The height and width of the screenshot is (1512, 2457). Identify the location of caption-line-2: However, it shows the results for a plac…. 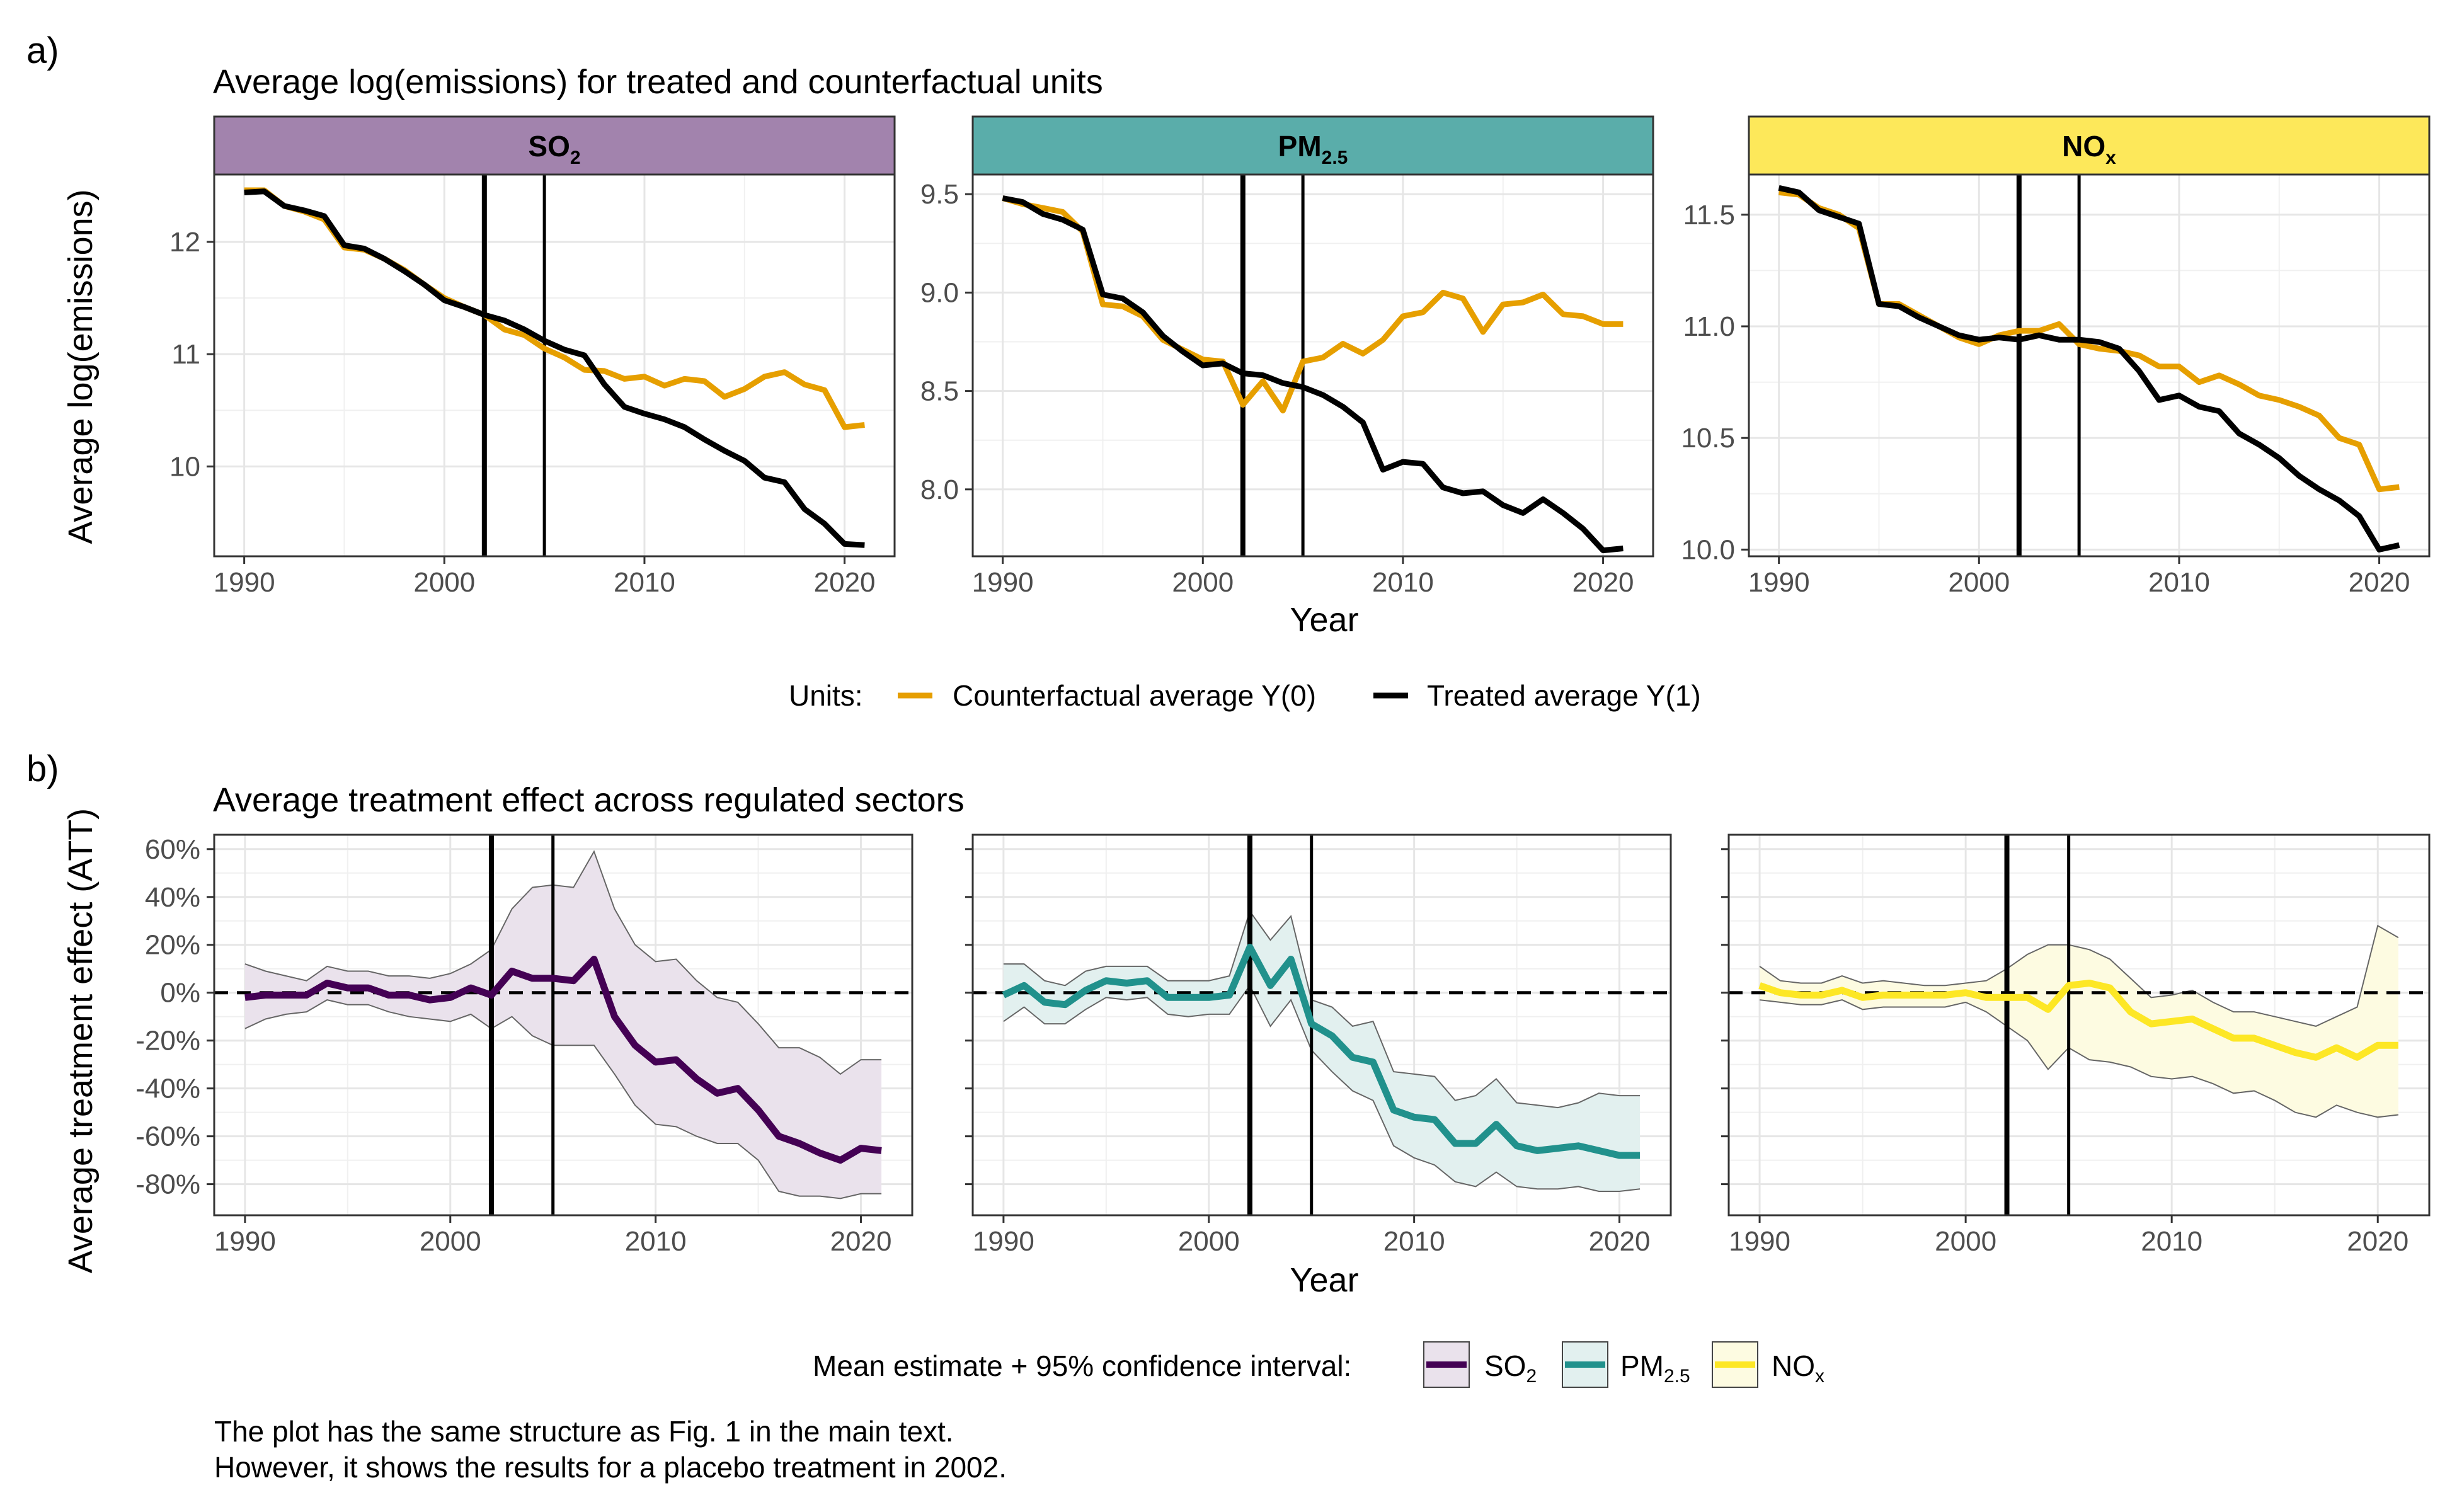
(610, 1467).